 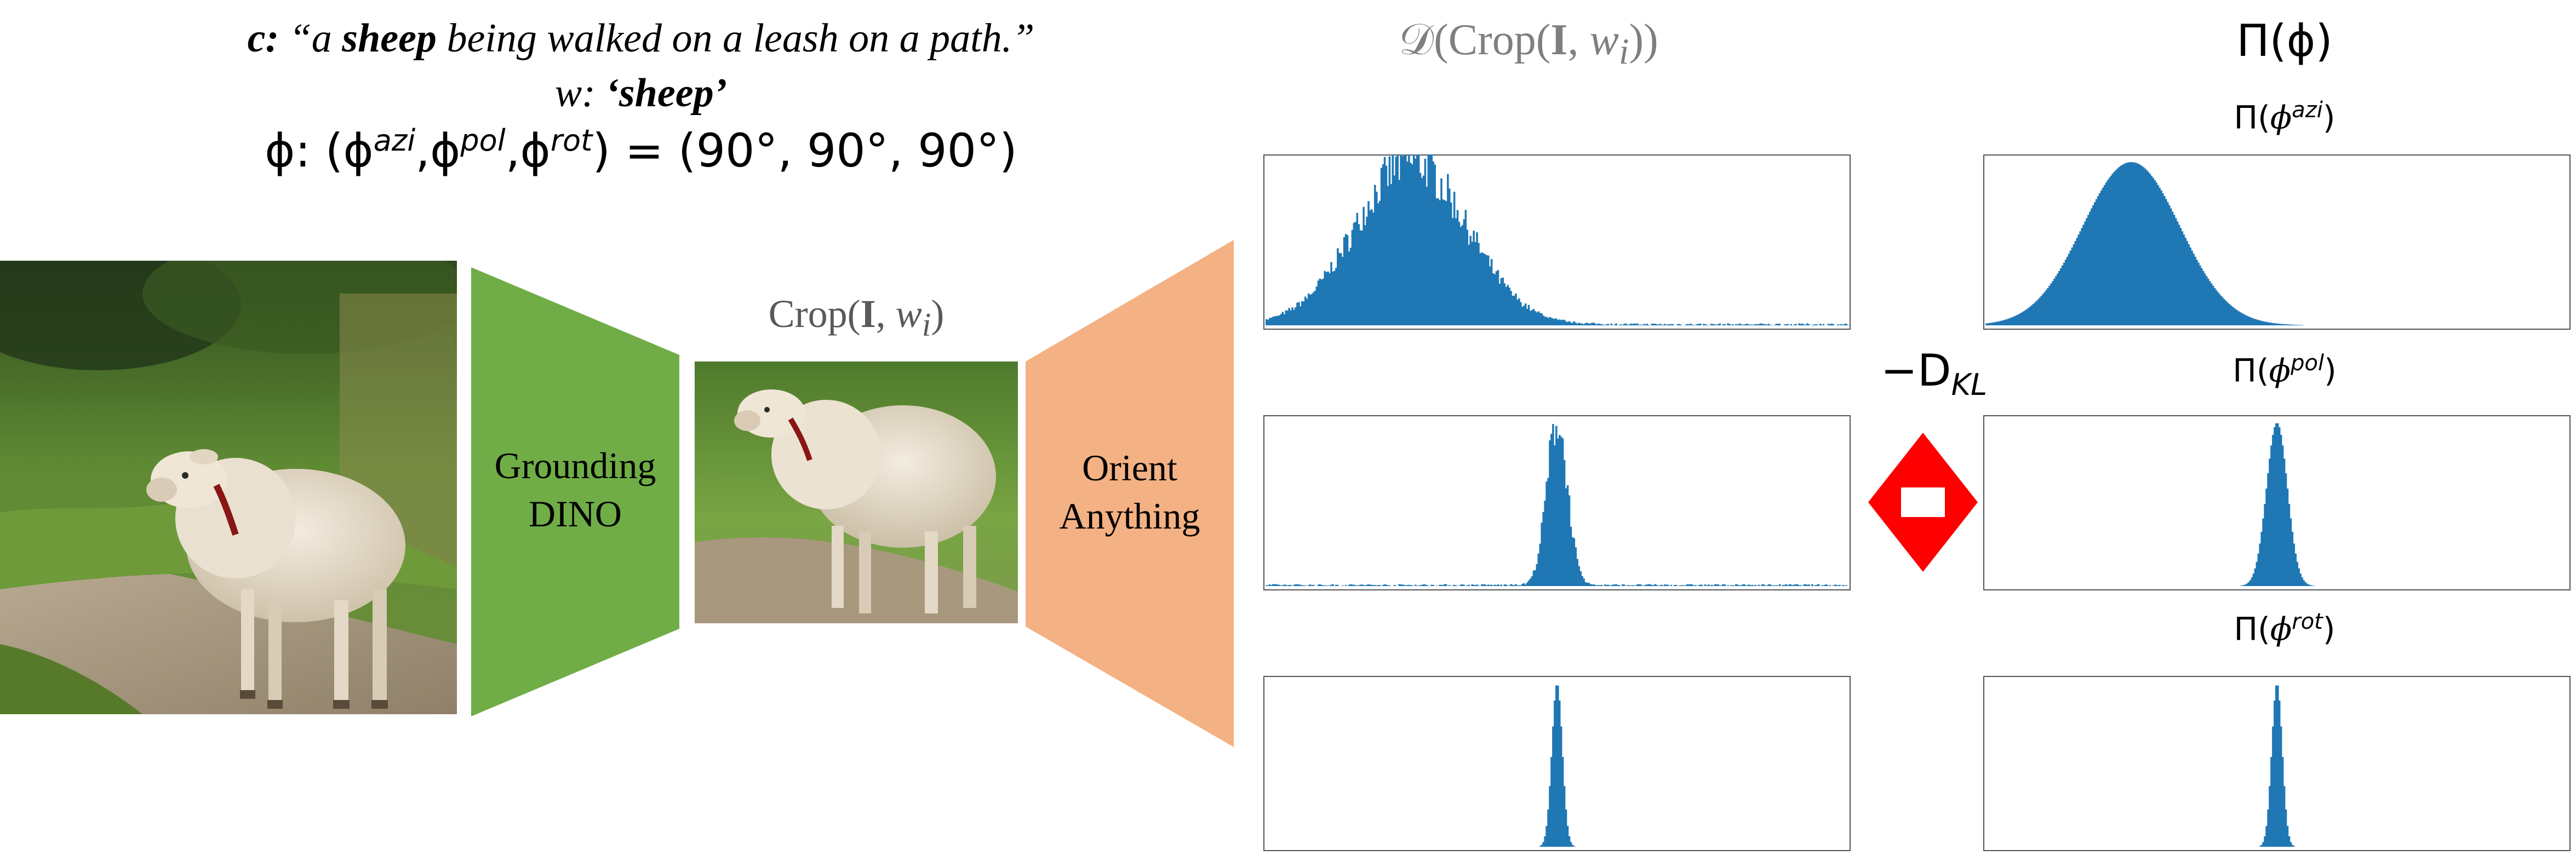 What do you see at coordinates (1915, 371) in the screenshot?
I see `kl-text: −D` at bounding box center [1915, 371].